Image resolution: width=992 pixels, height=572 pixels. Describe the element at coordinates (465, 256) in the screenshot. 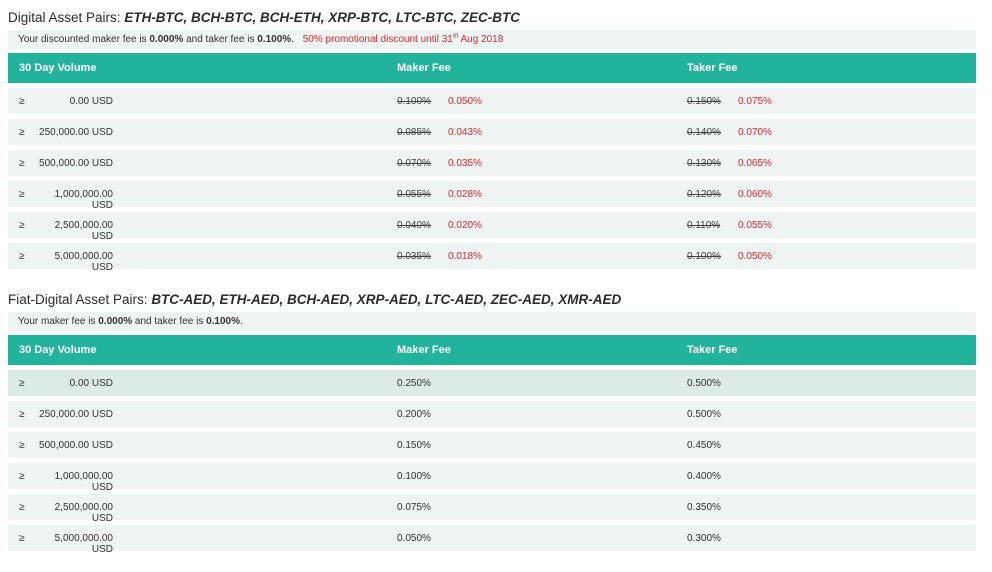

I see `maker-fee-discounted: 0.018%` at that location.